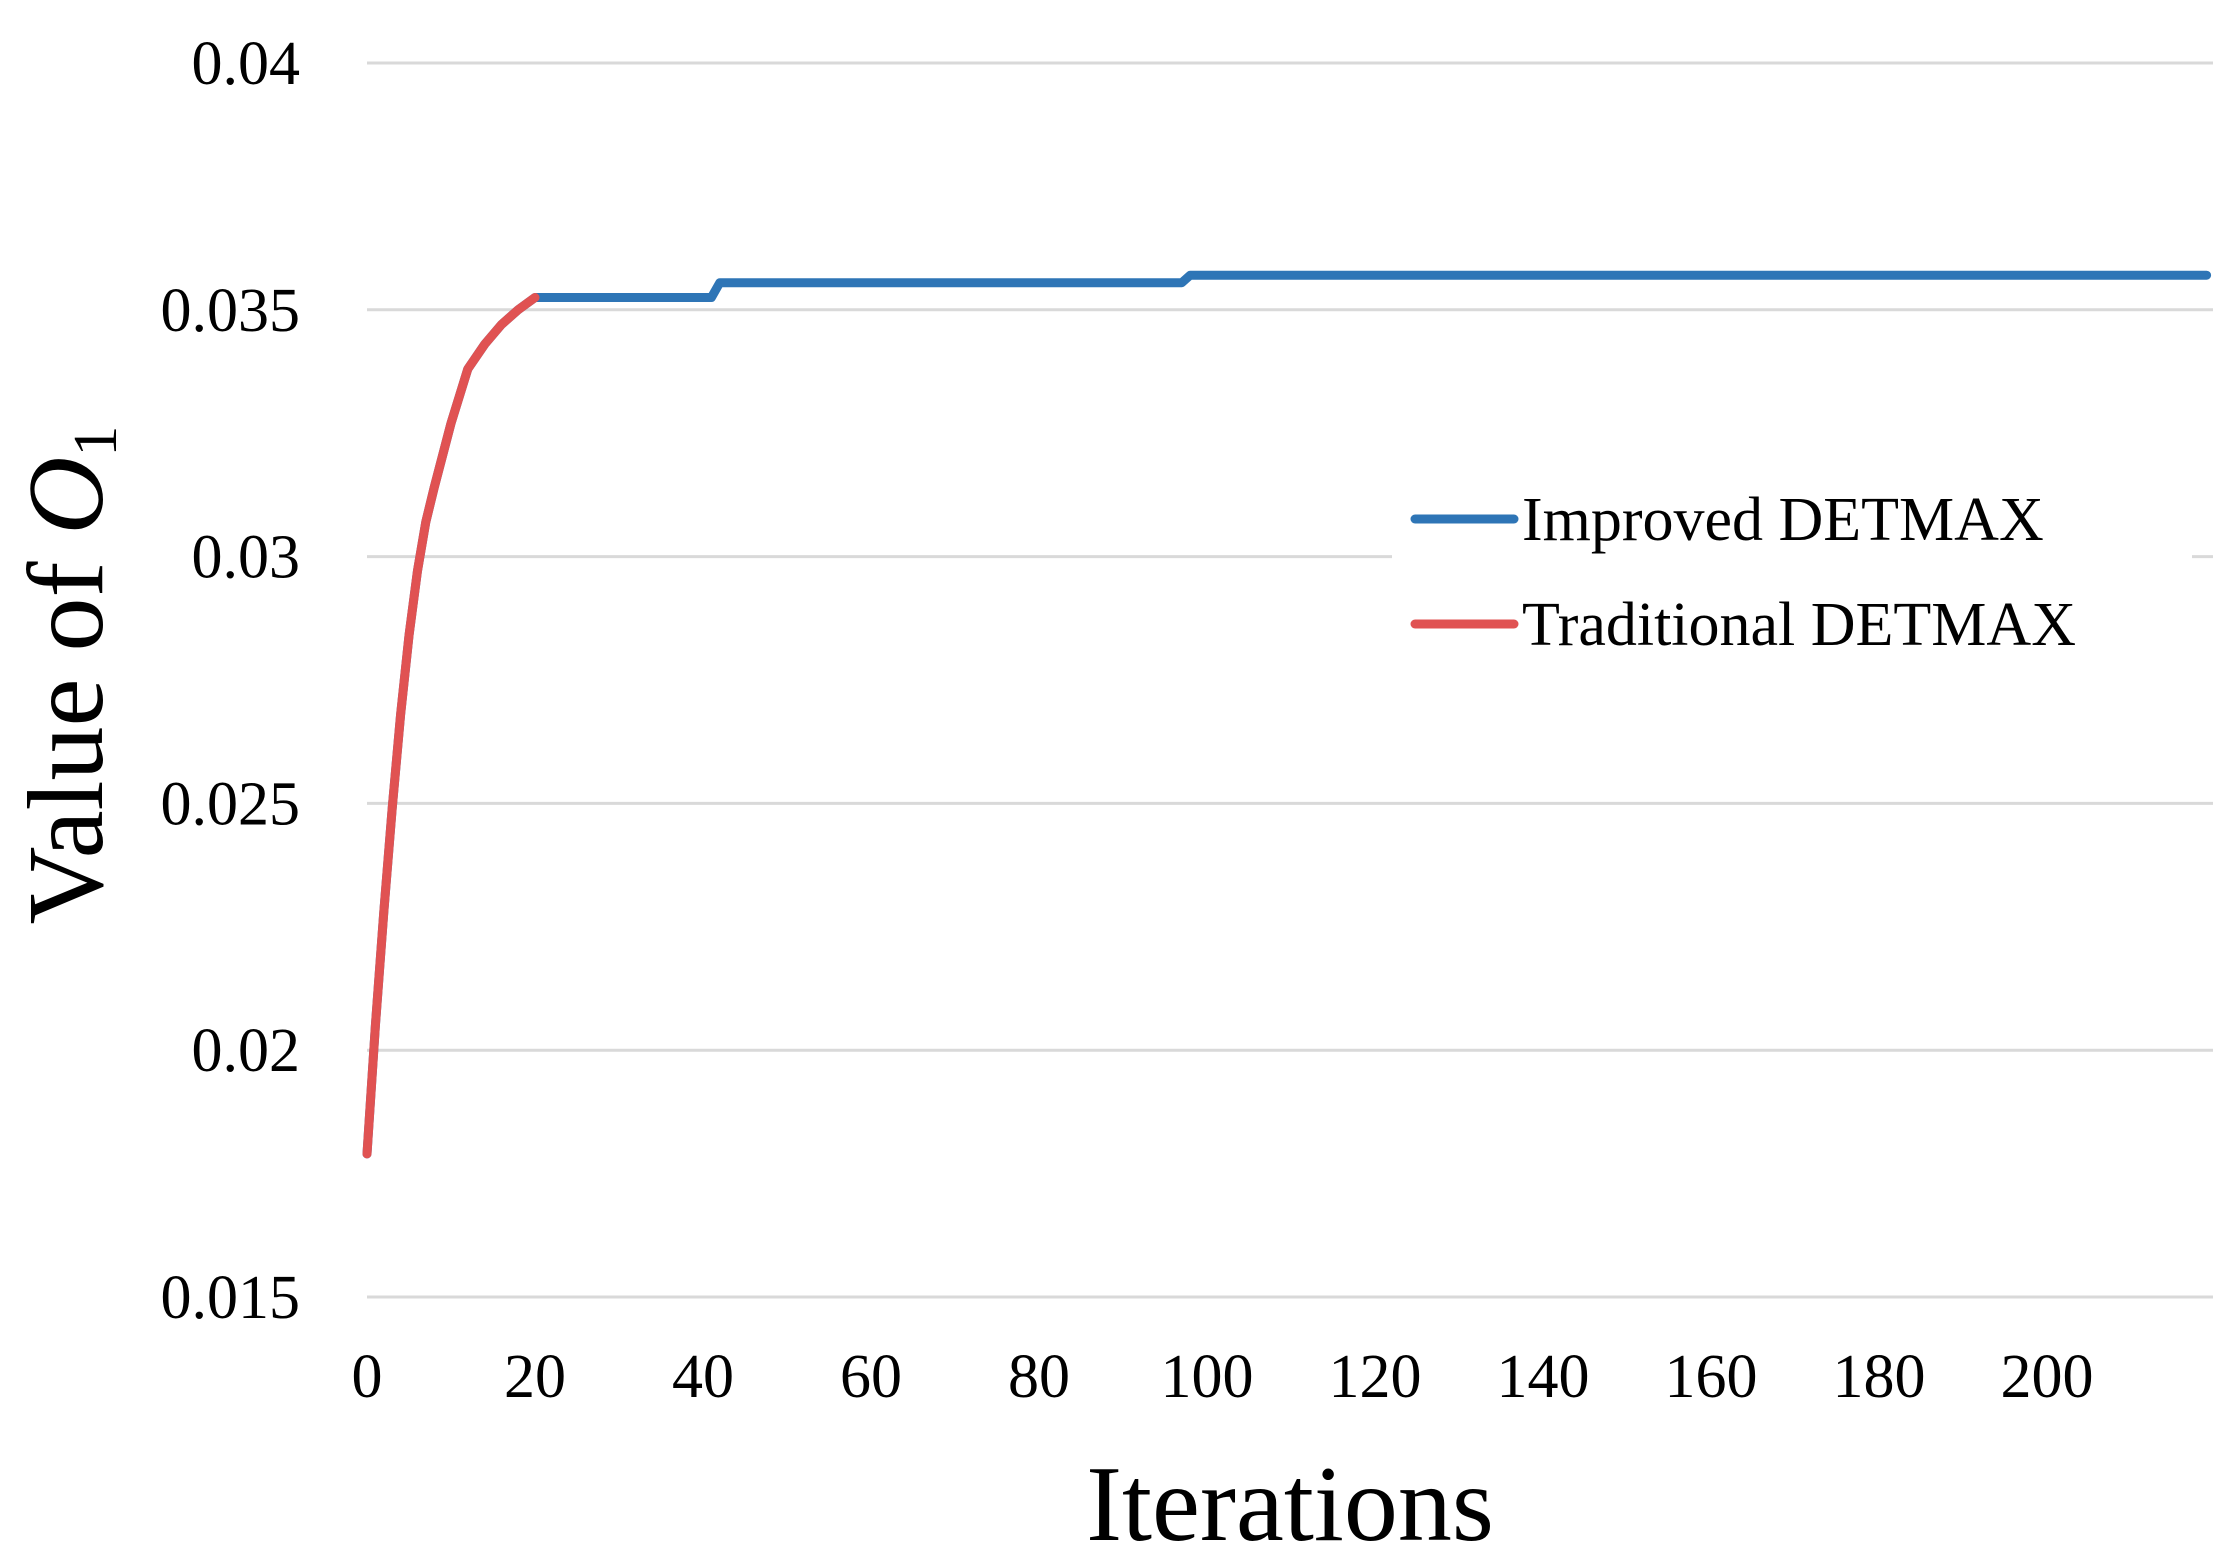 The image size is (2235, 1563). I want to click on y-tick-label: 0.04, so click(246, 64).